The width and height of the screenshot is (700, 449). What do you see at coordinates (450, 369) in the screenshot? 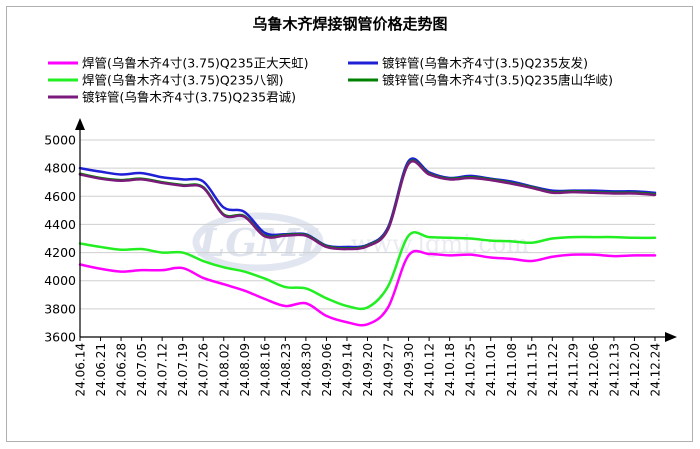
I see `x-tick-label: 24.10.18` at bounding box center [450, 369].